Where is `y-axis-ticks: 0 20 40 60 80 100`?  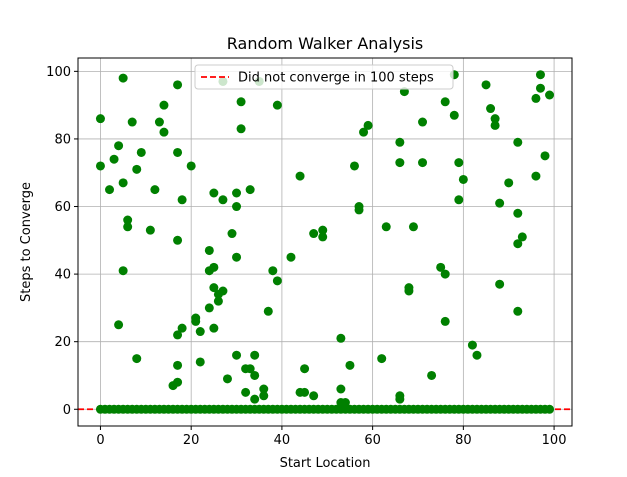 y-axis-ticks: 0 20 40 60 80 100 is located at coordinates (62, 241).